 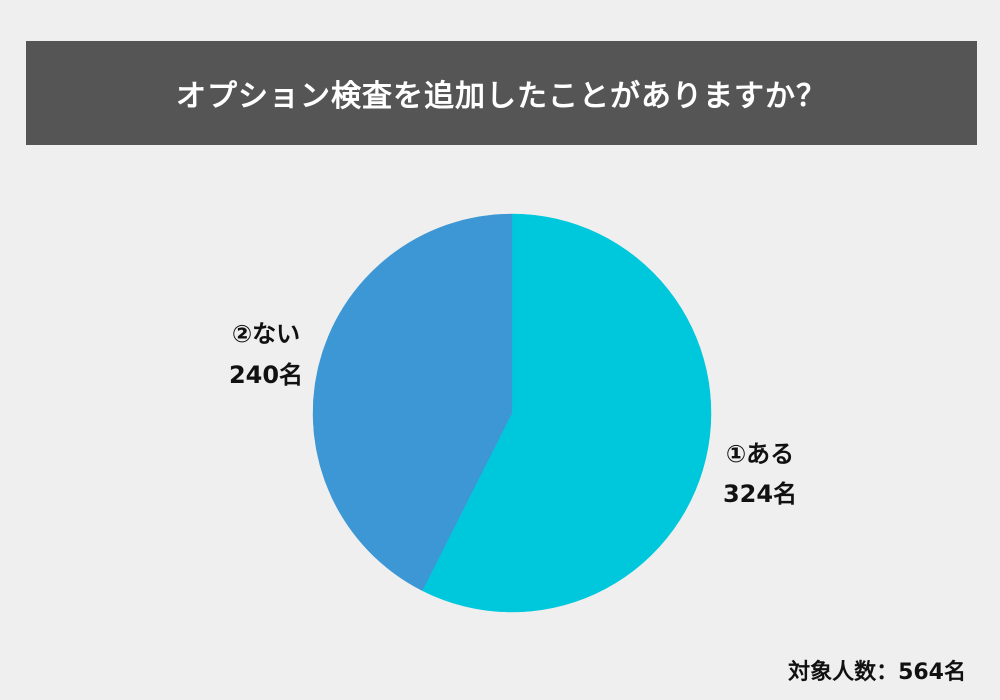 I want to click on title-banner: オプション検査を追加したことがありますか？, so click(x=501, y=93).